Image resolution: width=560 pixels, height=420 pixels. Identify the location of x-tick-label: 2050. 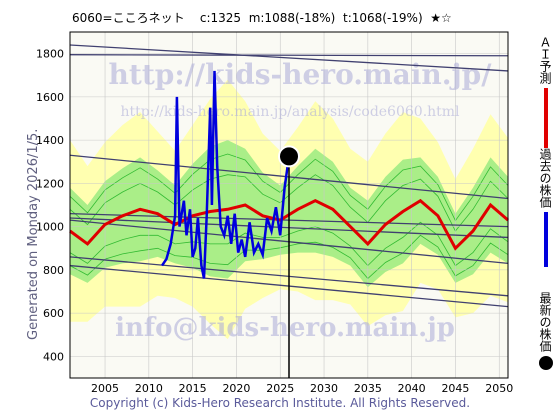
(499, 388).